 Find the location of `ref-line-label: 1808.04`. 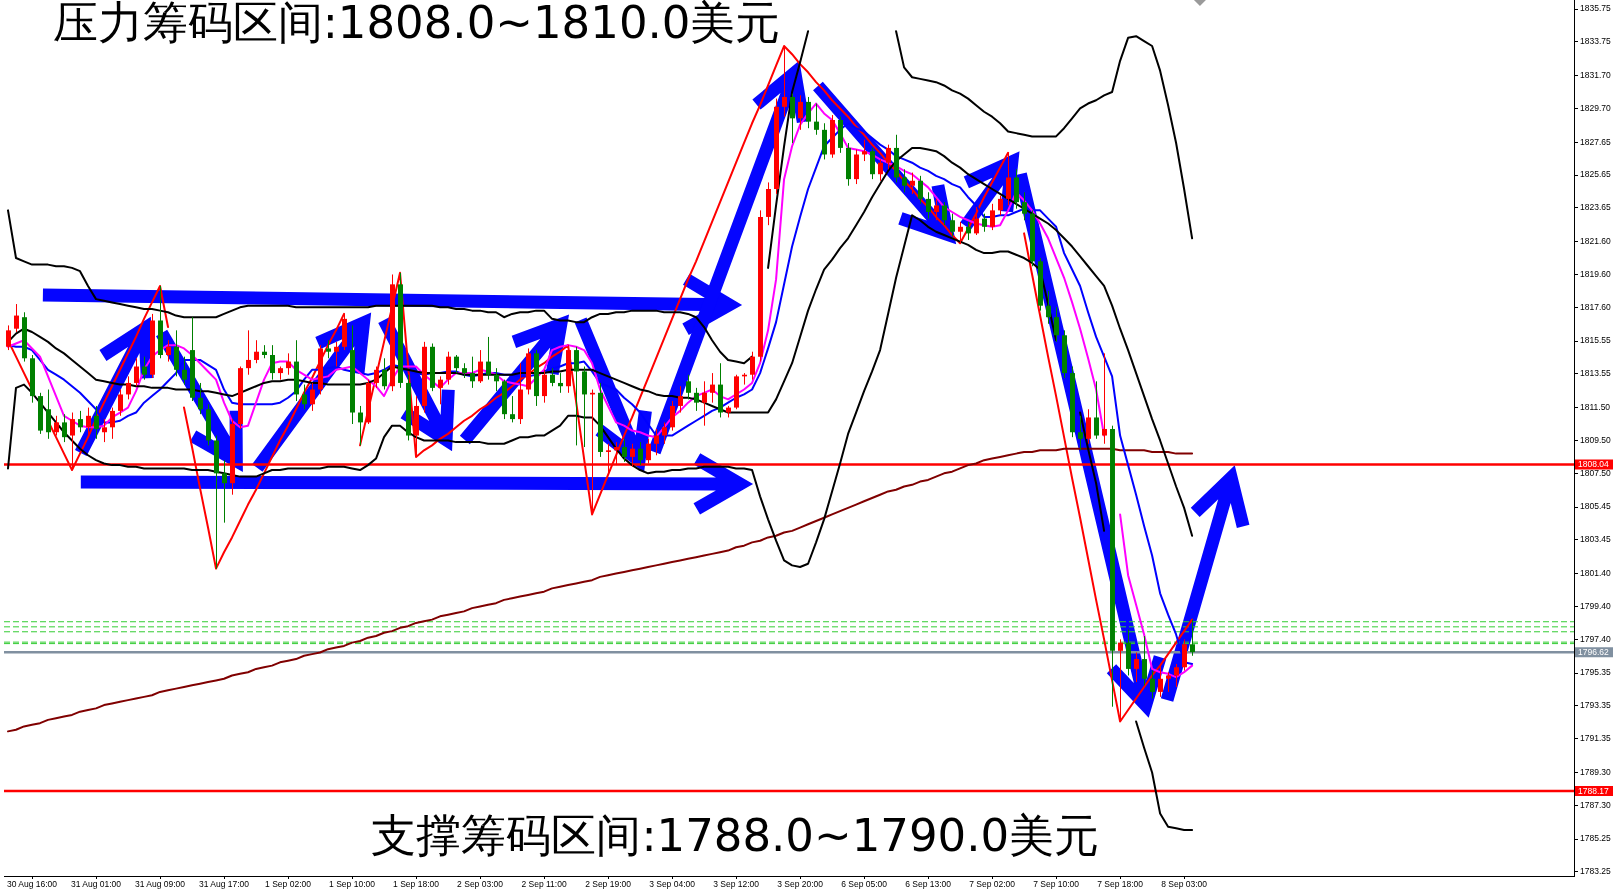

ref-line-label: 1808.04 is located at coordinates (1593, 464).